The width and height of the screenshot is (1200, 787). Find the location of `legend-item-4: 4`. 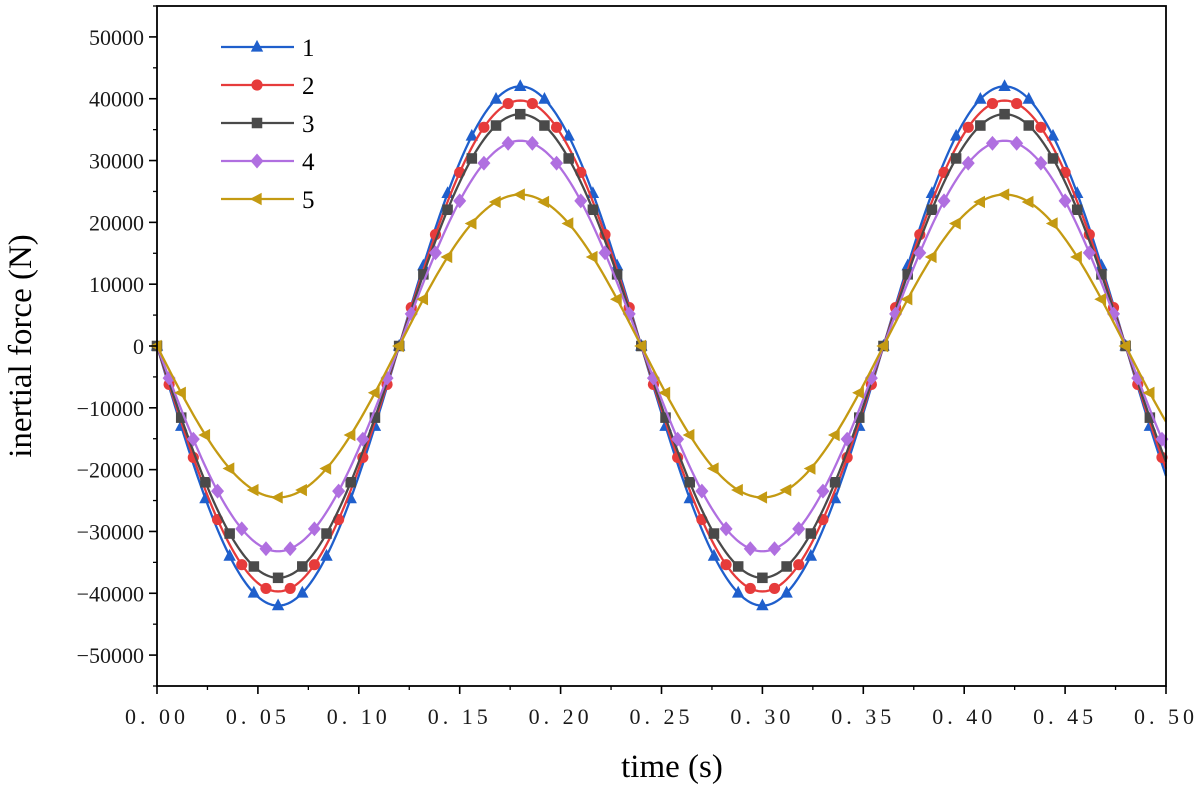

legend-item-4: 4 is located at coordinates (268, 162).